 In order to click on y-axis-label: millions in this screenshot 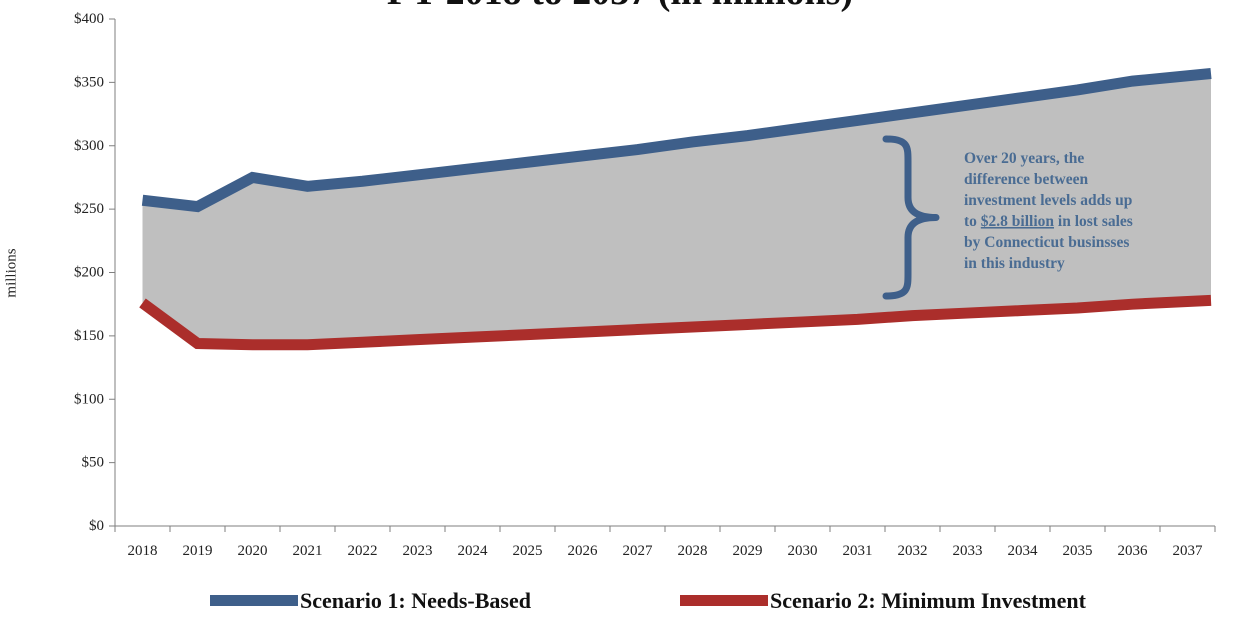, I will do `click(11, 272)`.